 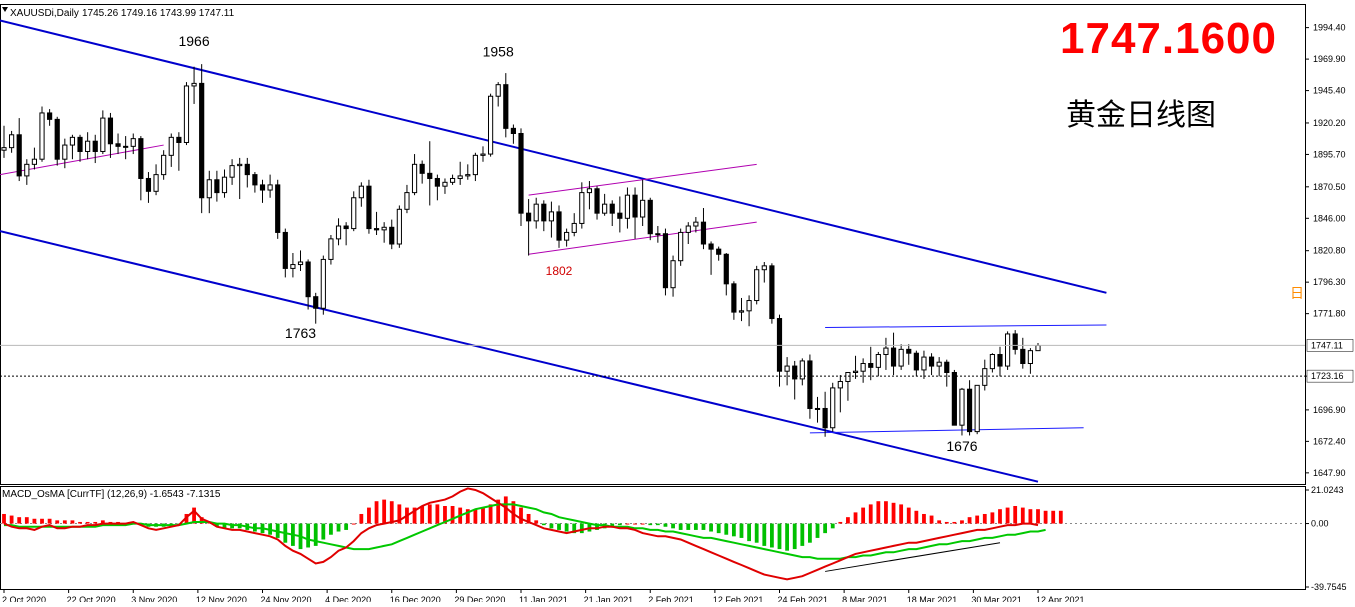 What do you see at coordinates (1329, 282) in the screenshot?
I see `price-tick-label: 1796.30` at bounding box center [1329, 282].